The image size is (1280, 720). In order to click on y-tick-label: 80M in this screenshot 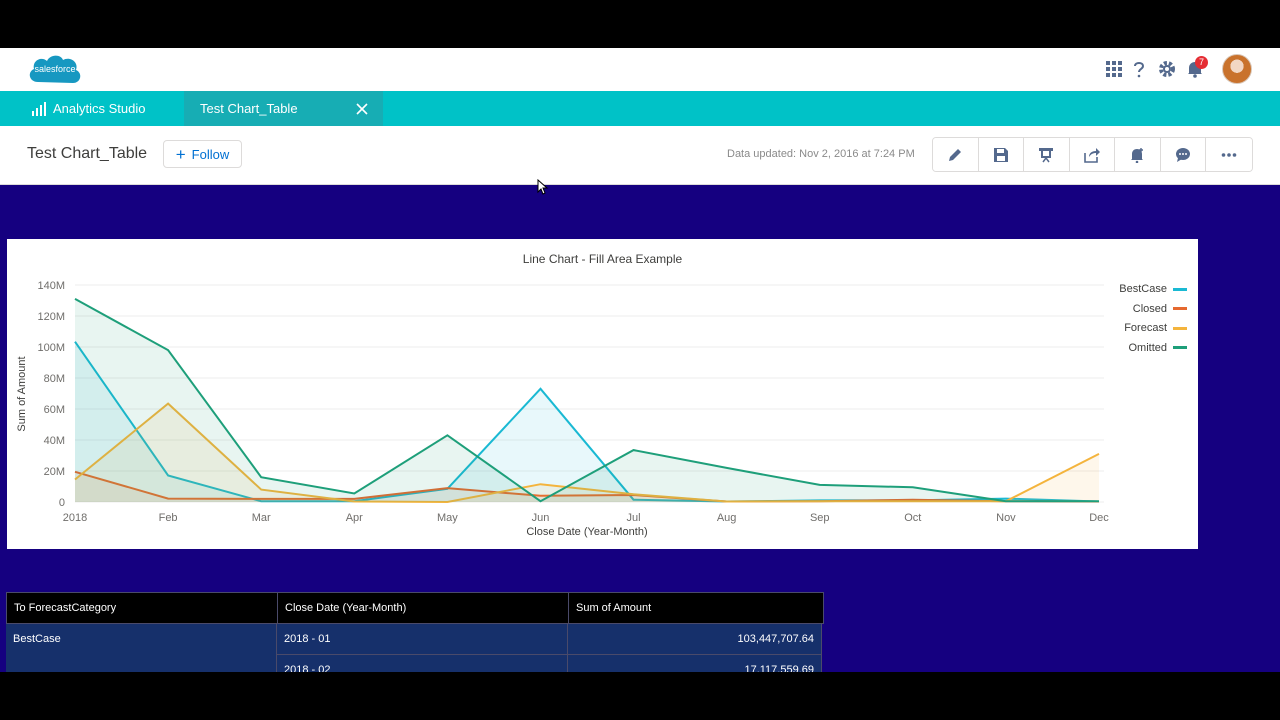, I will do `click(54, 379)`.